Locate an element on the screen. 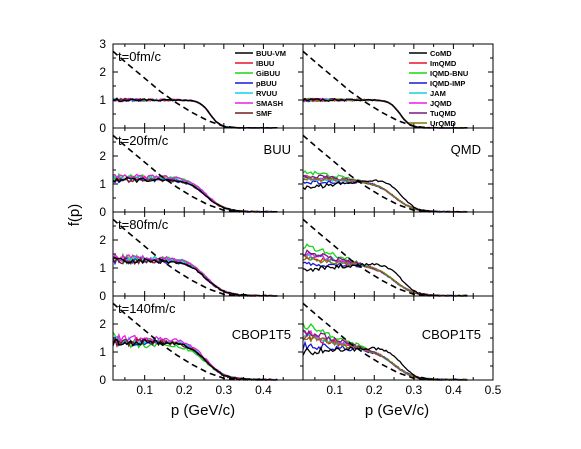 The width and height of the screenshot is (581, 449). legend-label-urqmd: UrQMD is located at coordinates (443, 123).